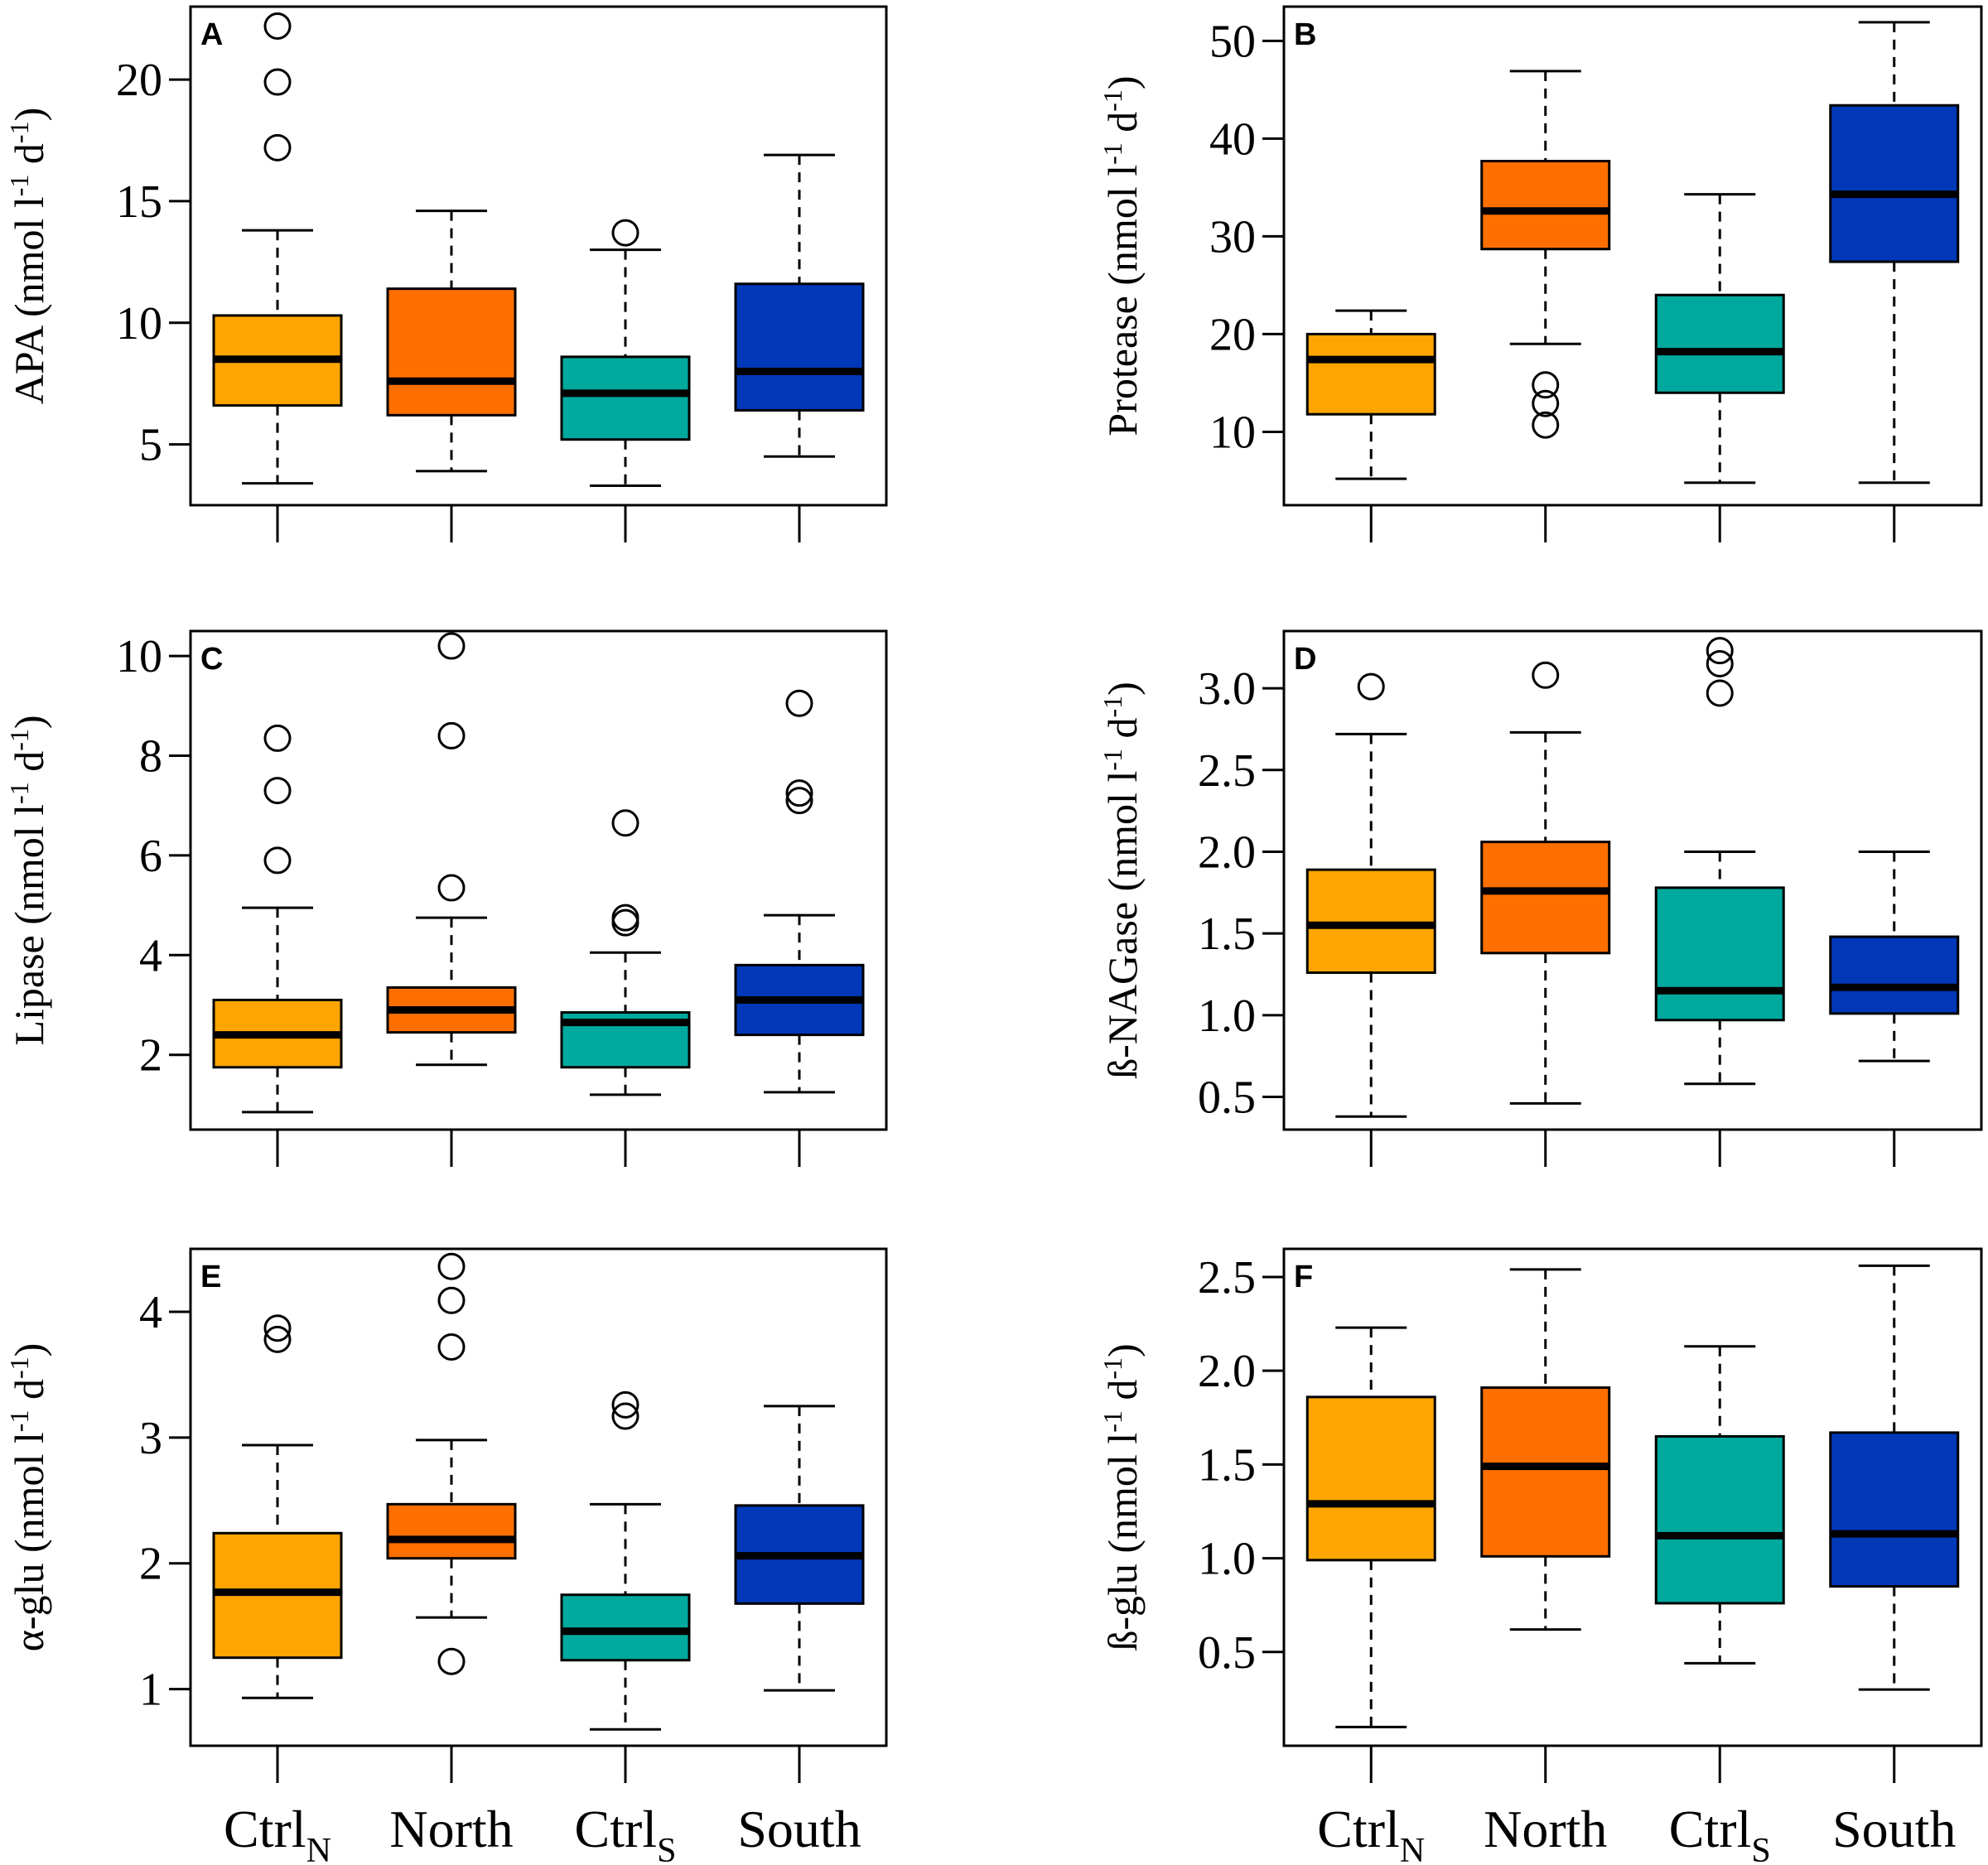 Image resolution: width=1988 pixels, height=1865 pixels. Describe the element at coordinates (1303, 1277) in the screenshot. I see `panel-letter: F` at that location.